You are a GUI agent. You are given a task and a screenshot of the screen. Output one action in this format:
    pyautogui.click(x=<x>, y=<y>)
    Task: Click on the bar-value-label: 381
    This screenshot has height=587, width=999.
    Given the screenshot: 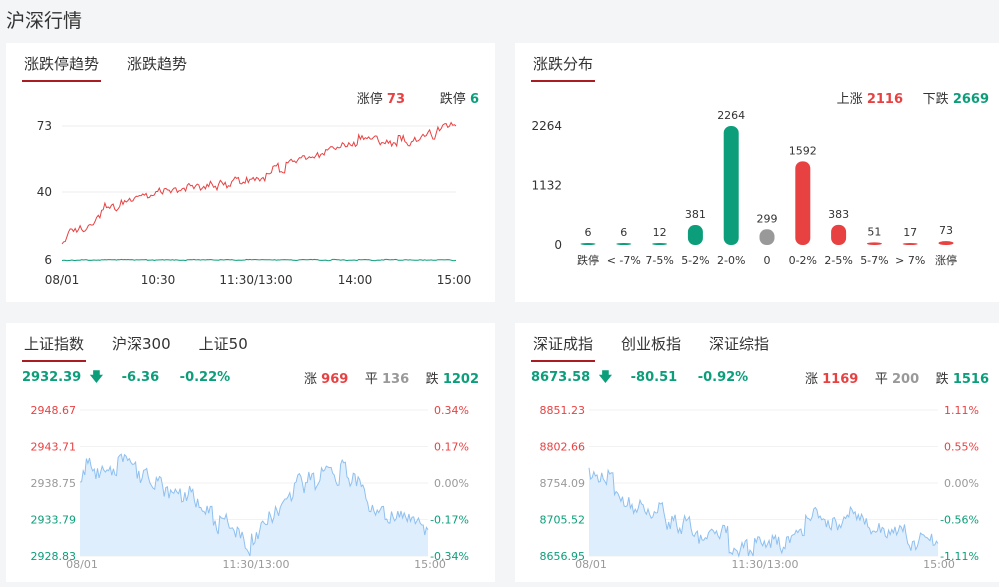 What is the action you would take?
    pyautogui.click(x=695, y=214)
    